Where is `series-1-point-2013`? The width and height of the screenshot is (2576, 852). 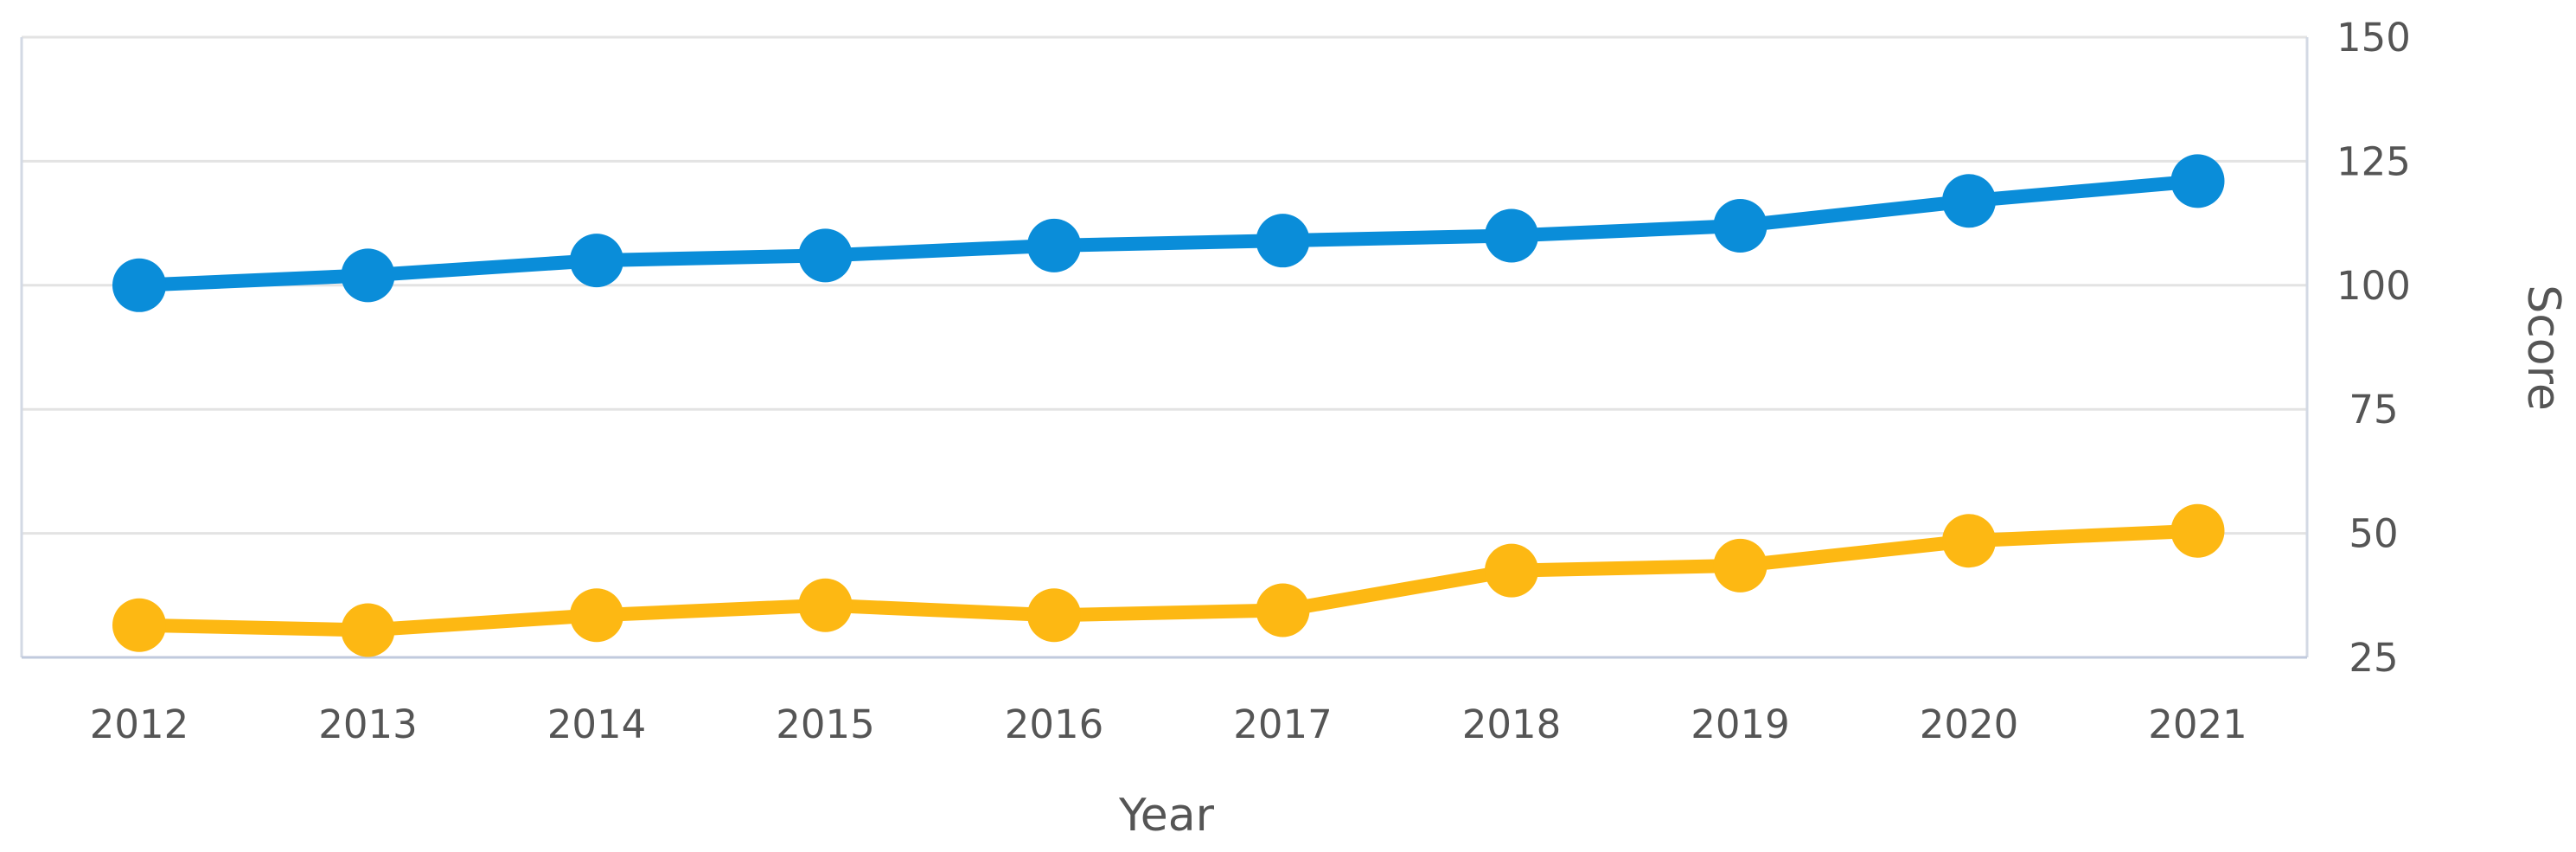
series-1-point-2013 is located at coordinates (368, 275).